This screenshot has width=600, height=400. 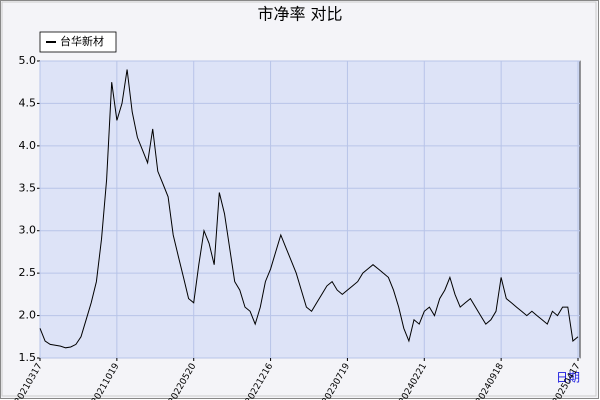 What do you see at coordinates (28, 145) in the screenshot?
I see `y-tick-label: 4.0` at bounding box center [28, 145].